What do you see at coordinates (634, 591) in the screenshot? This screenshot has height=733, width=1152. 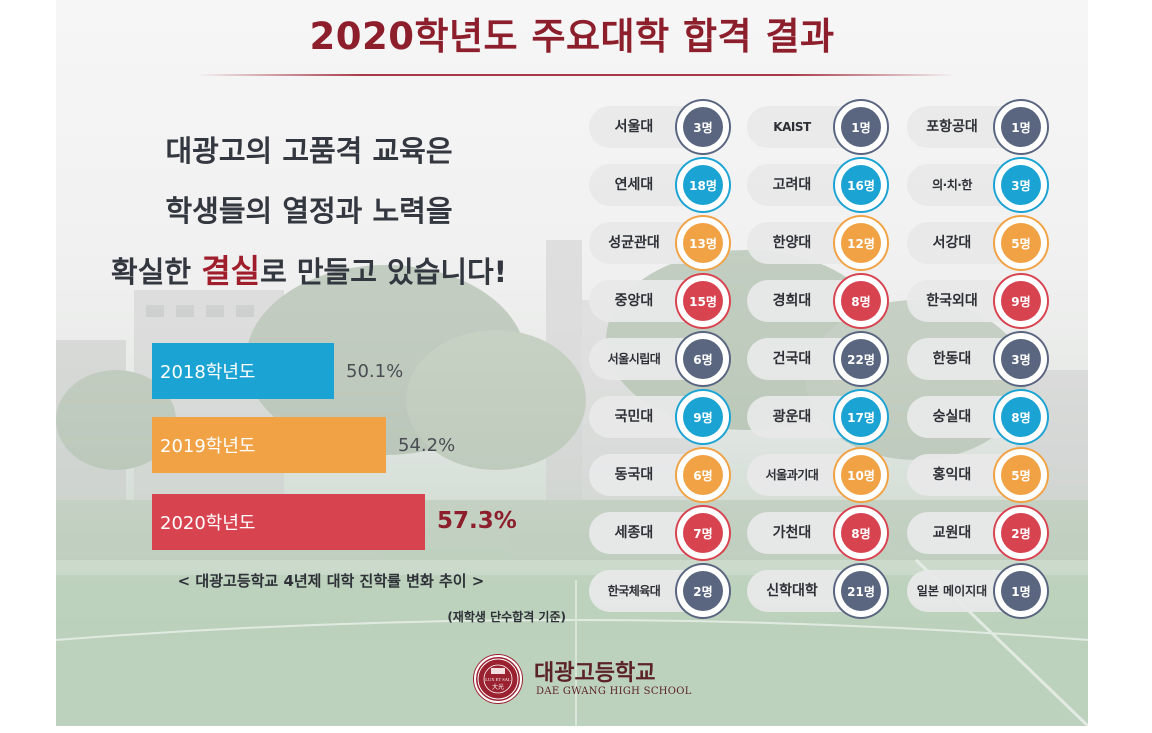 I see `university-name: 한국체육대` at bounding box center [634, 591].